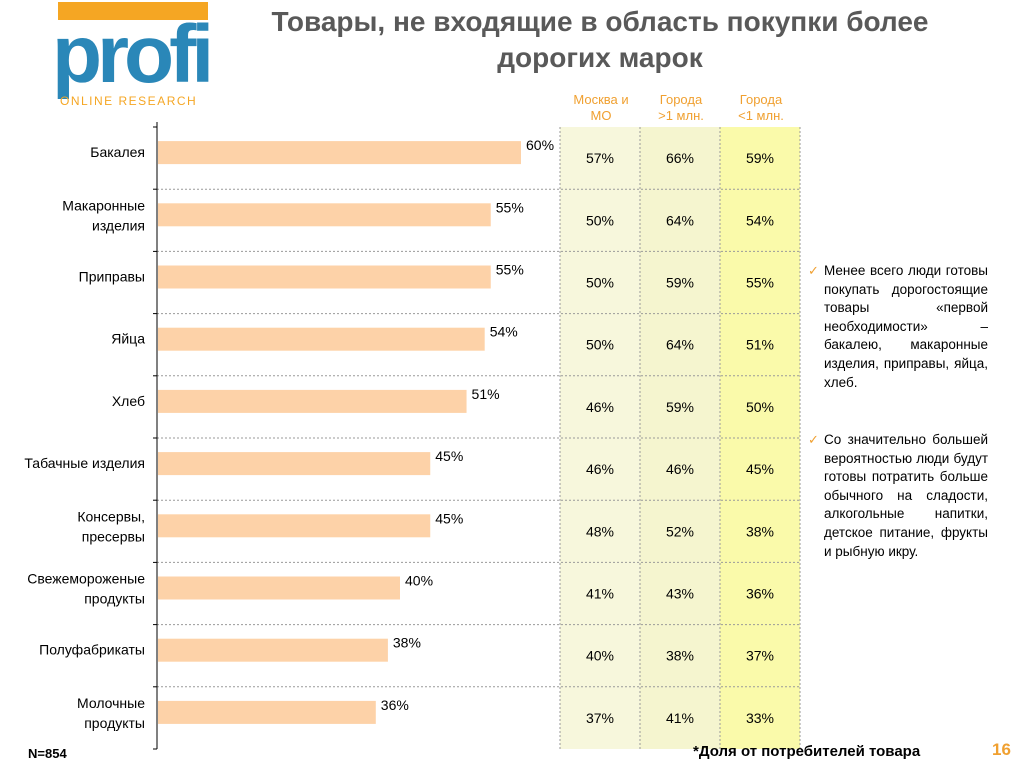 The height and width of the screenshot is (768, 1024). What do you see at coordinates (680, 158) in the screenshot?
I see `table-cell: 66%` at bounding box center [680, 158].